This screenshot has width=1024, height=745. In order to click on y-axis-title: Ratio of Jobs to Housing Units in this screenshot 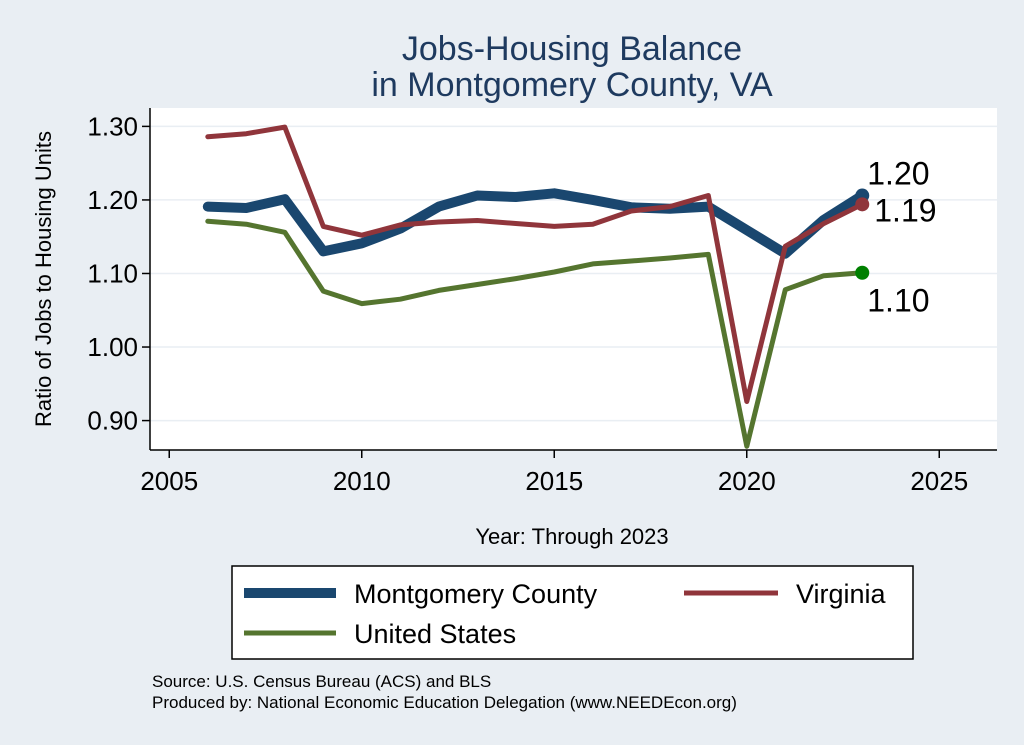, I will do `click(43, 279)`.